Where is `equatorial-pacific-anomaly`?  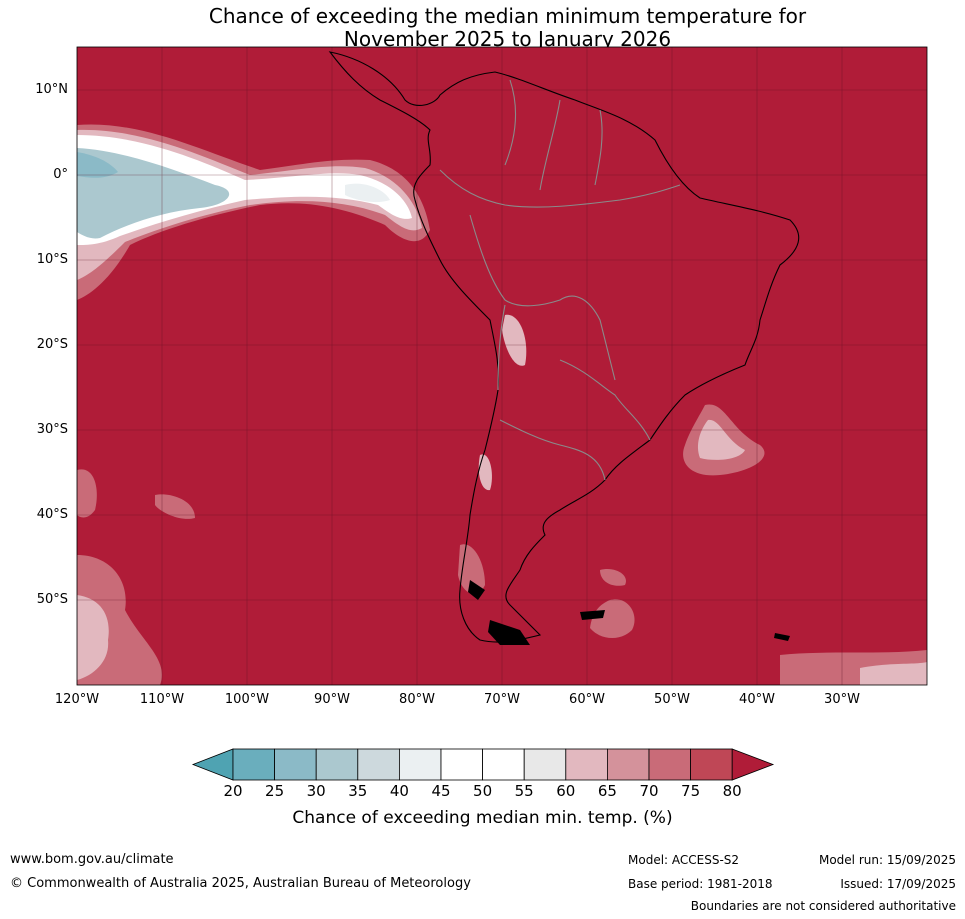
equatorial-pacific-anomaly is located at coordinates (253, 212).